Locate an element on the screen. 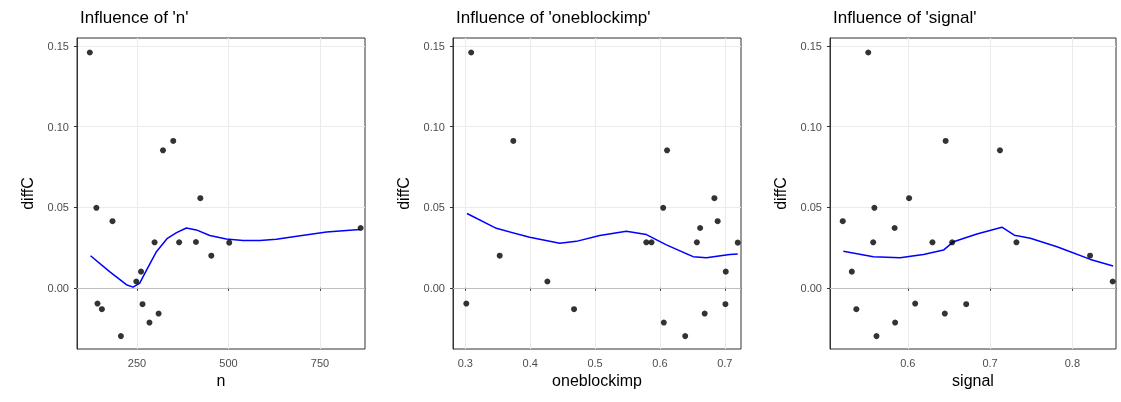 The image size is (1121, 402). x-tick-label: 0.3 is located at coordinates (465, 362).